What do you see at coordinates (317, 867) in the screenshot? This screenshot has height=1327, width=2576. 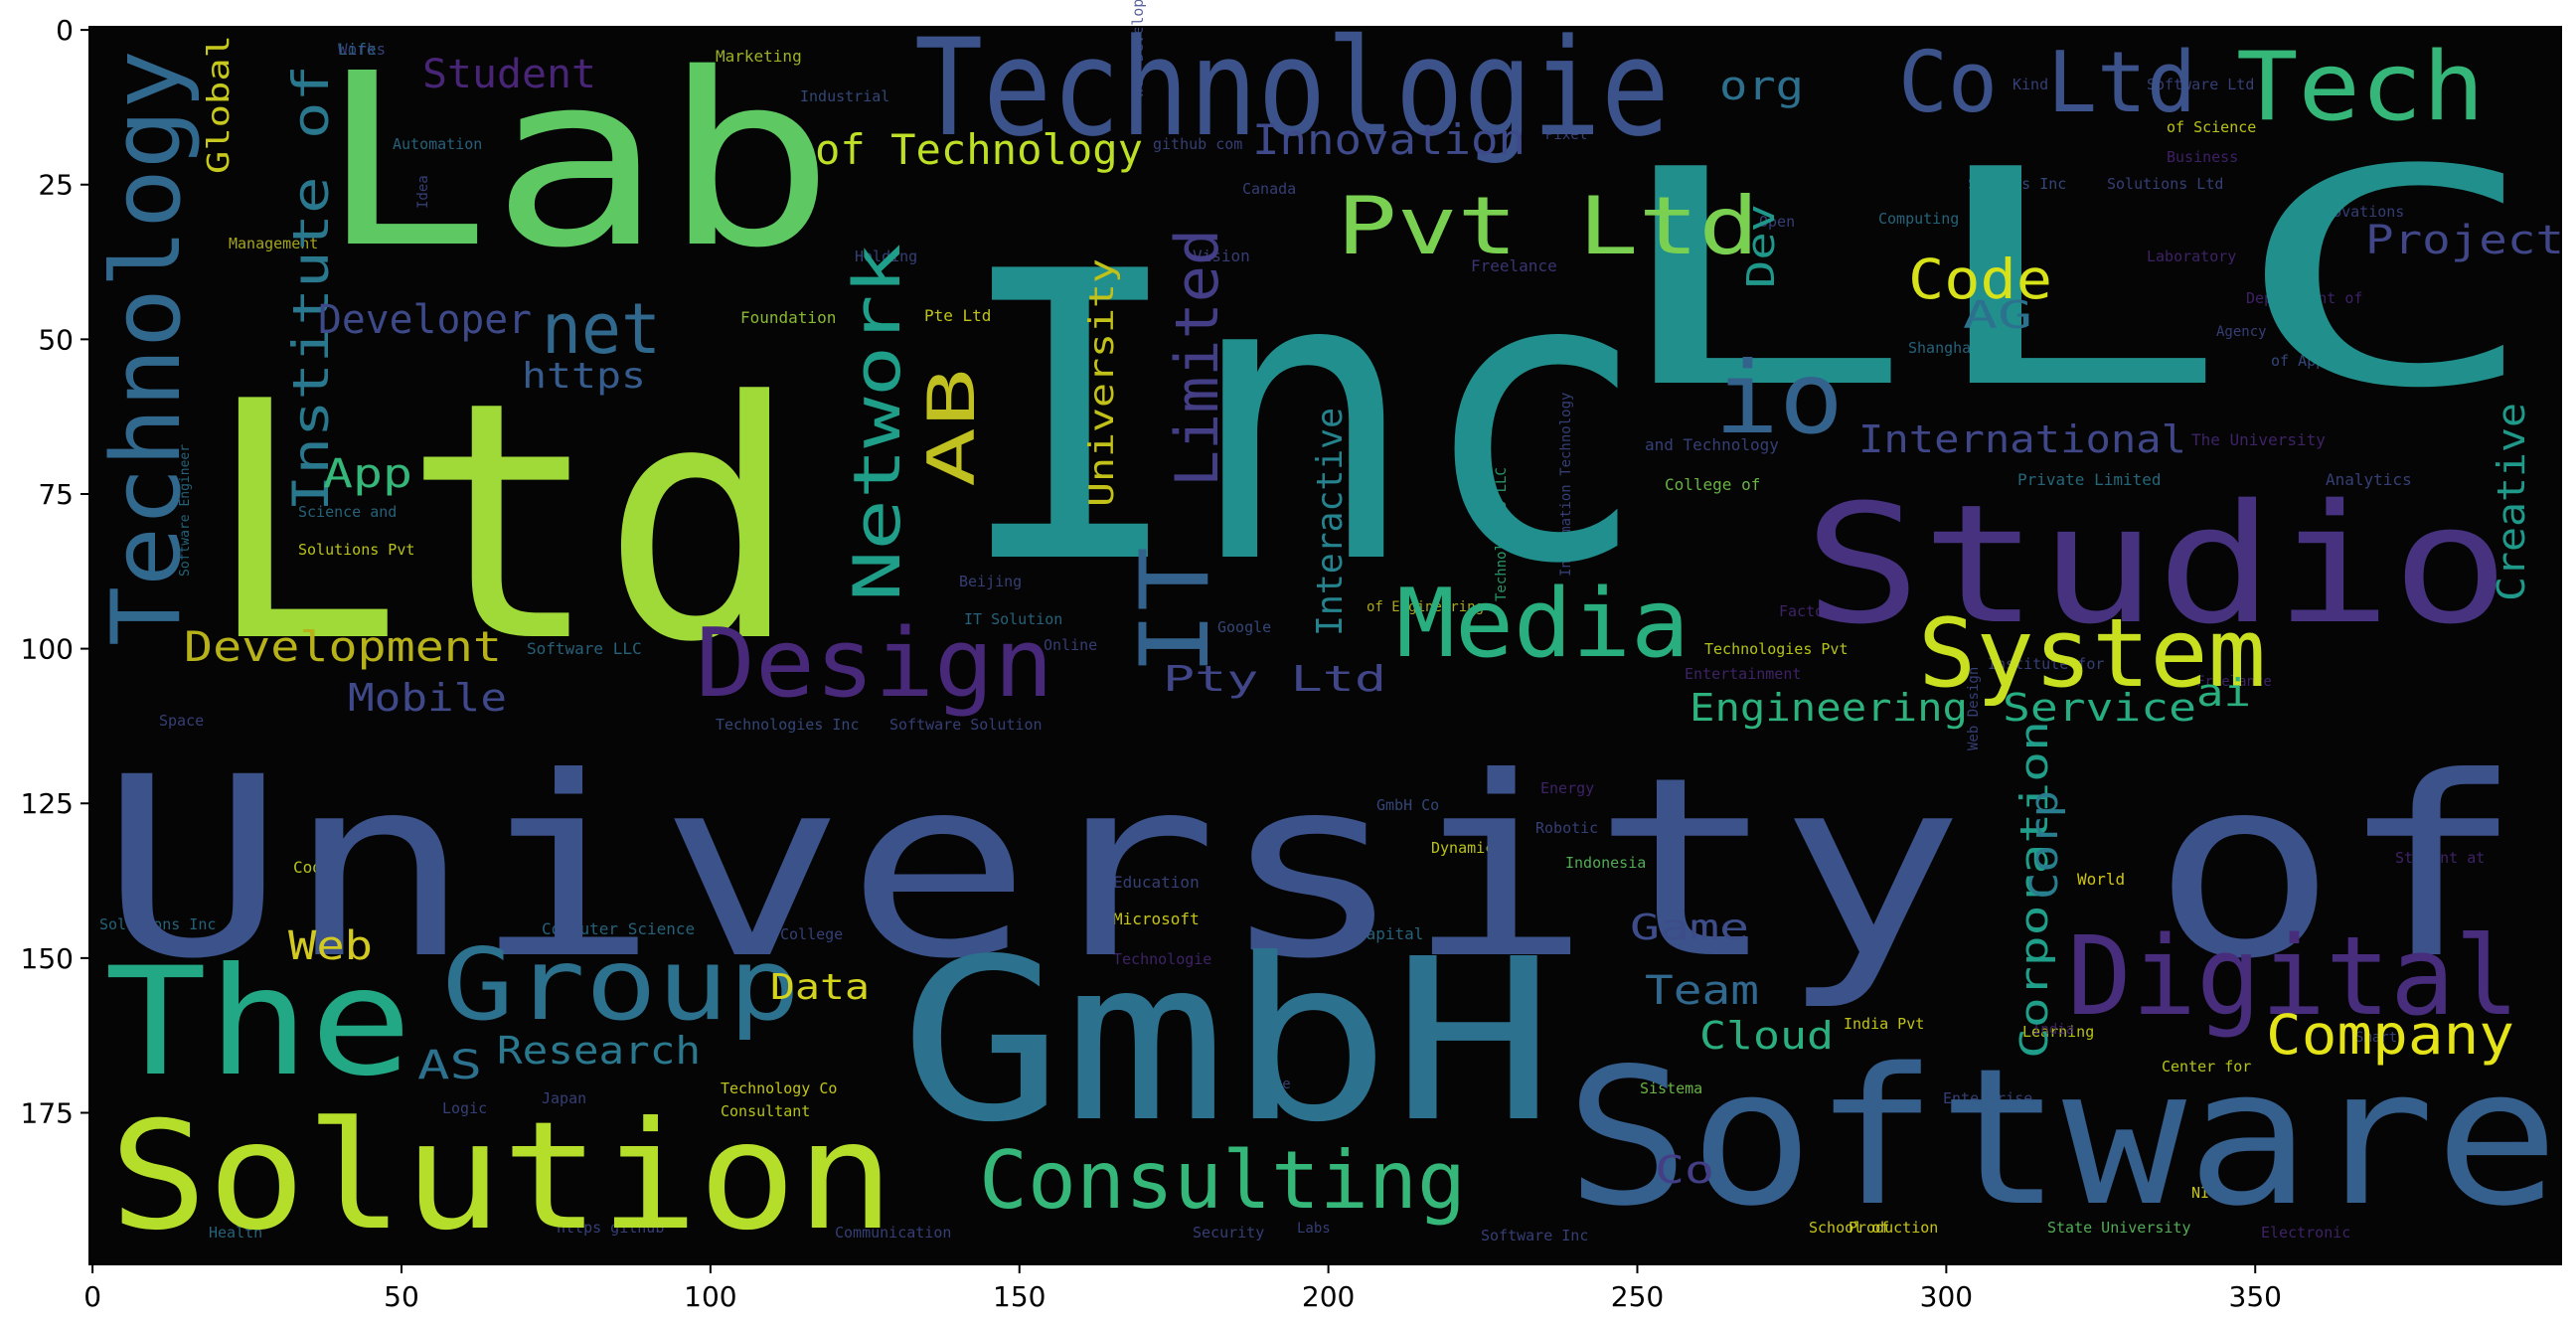 I see `small-word-coder: Coder` at bounding box center [317, 867].